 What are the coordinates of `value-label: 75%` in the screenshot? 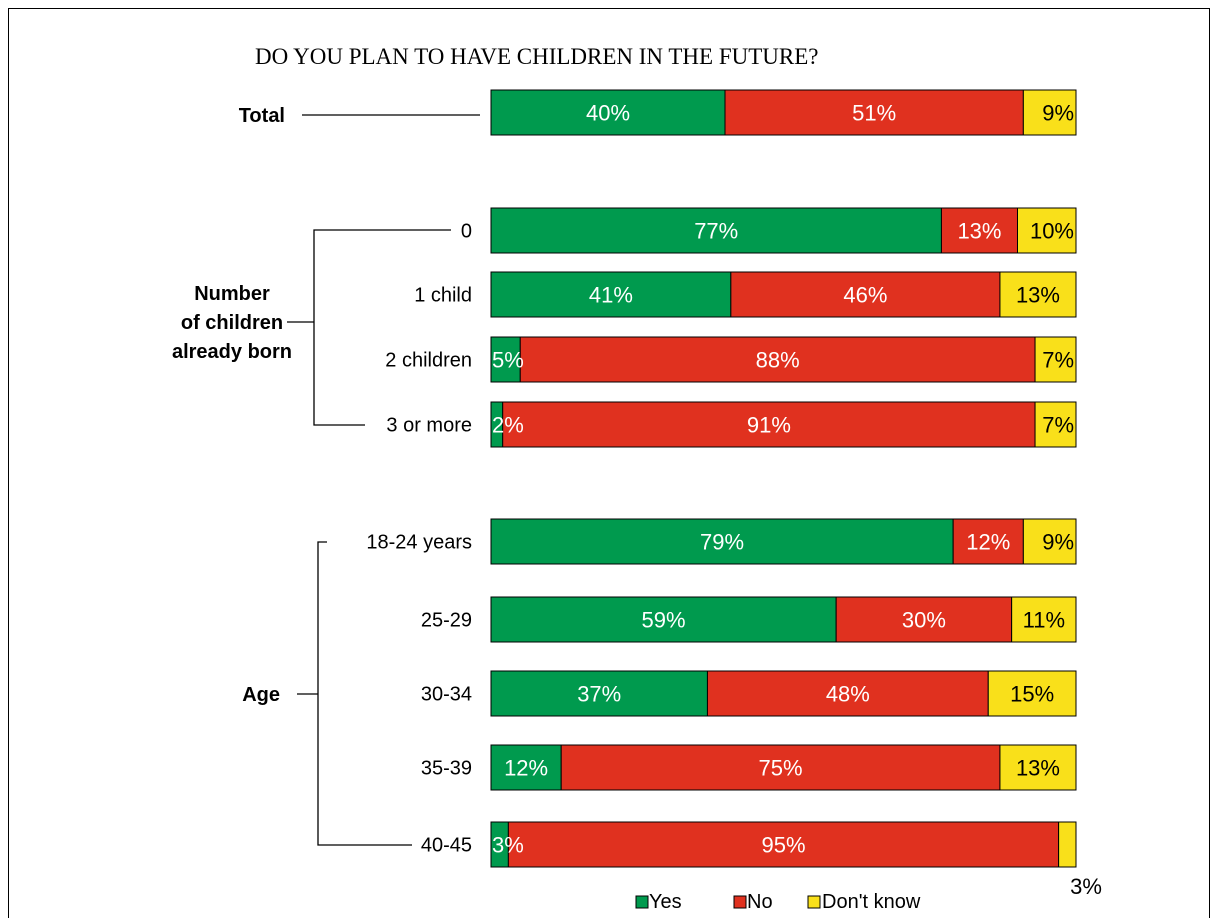 It's located at (781, 768).